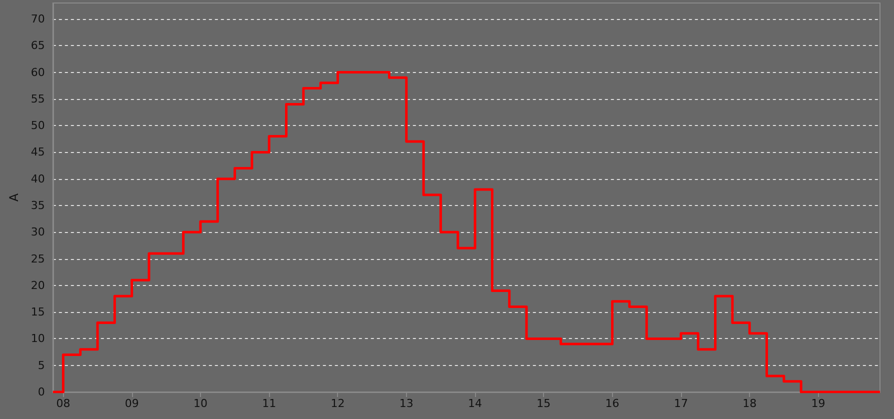  I want to click on x-tick-label: 10, so click(200, 403).